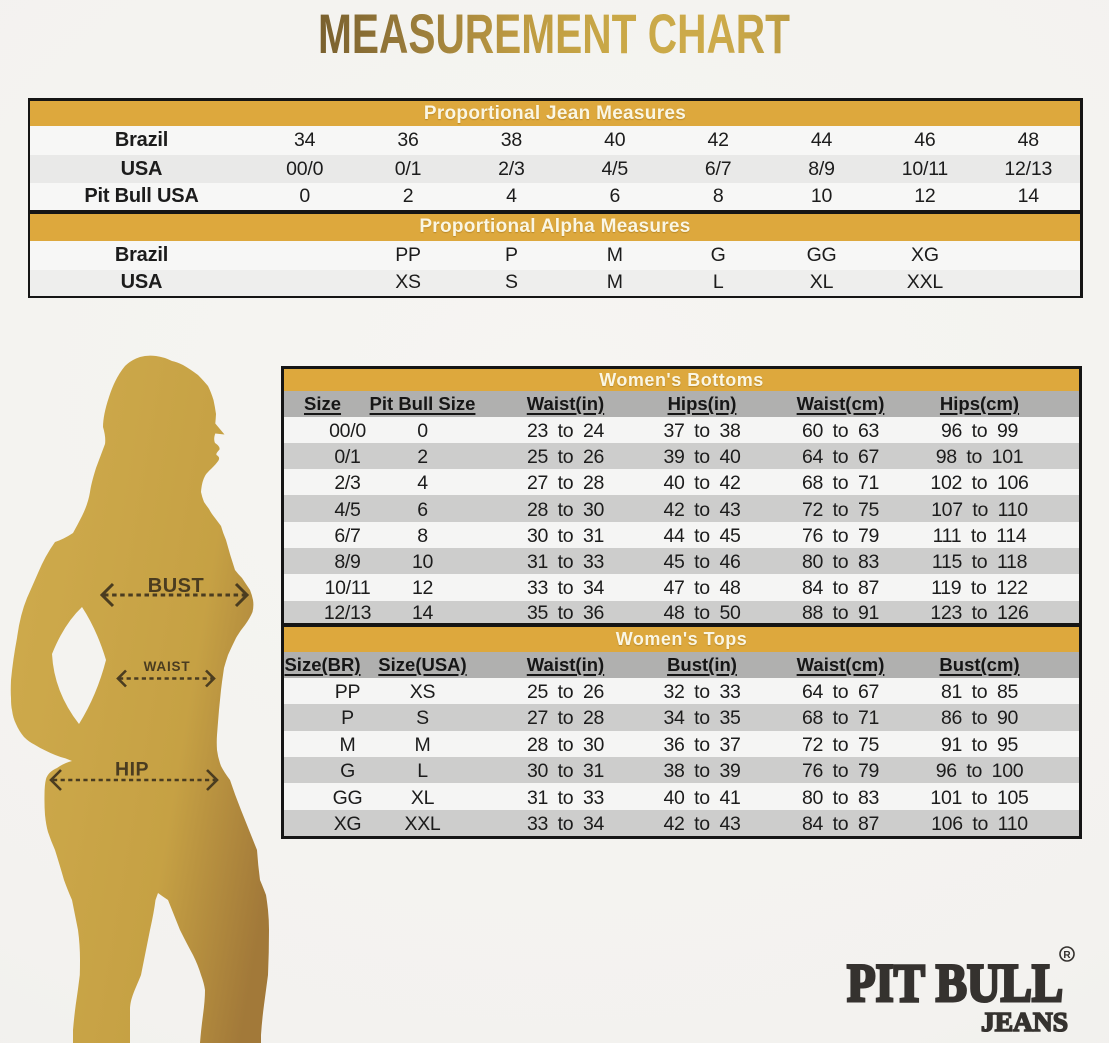 This screenshot has height=1043, width=1109. What do you see at coordinates (1067, 955) in the screenshot?
I see `svg-text: R` at bounding box center [1067, 955].